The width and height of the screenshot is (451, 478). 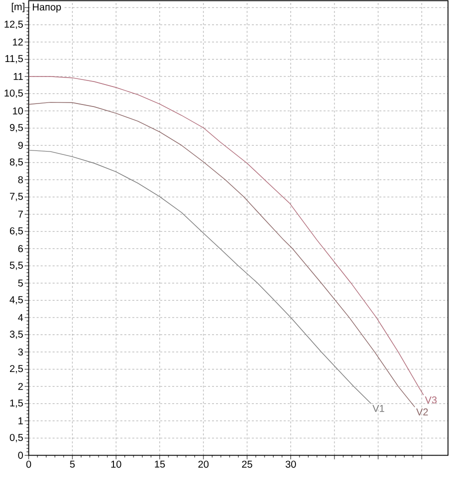 I want to click on y-tick-label: 10,5, so click(x=13, y=94).